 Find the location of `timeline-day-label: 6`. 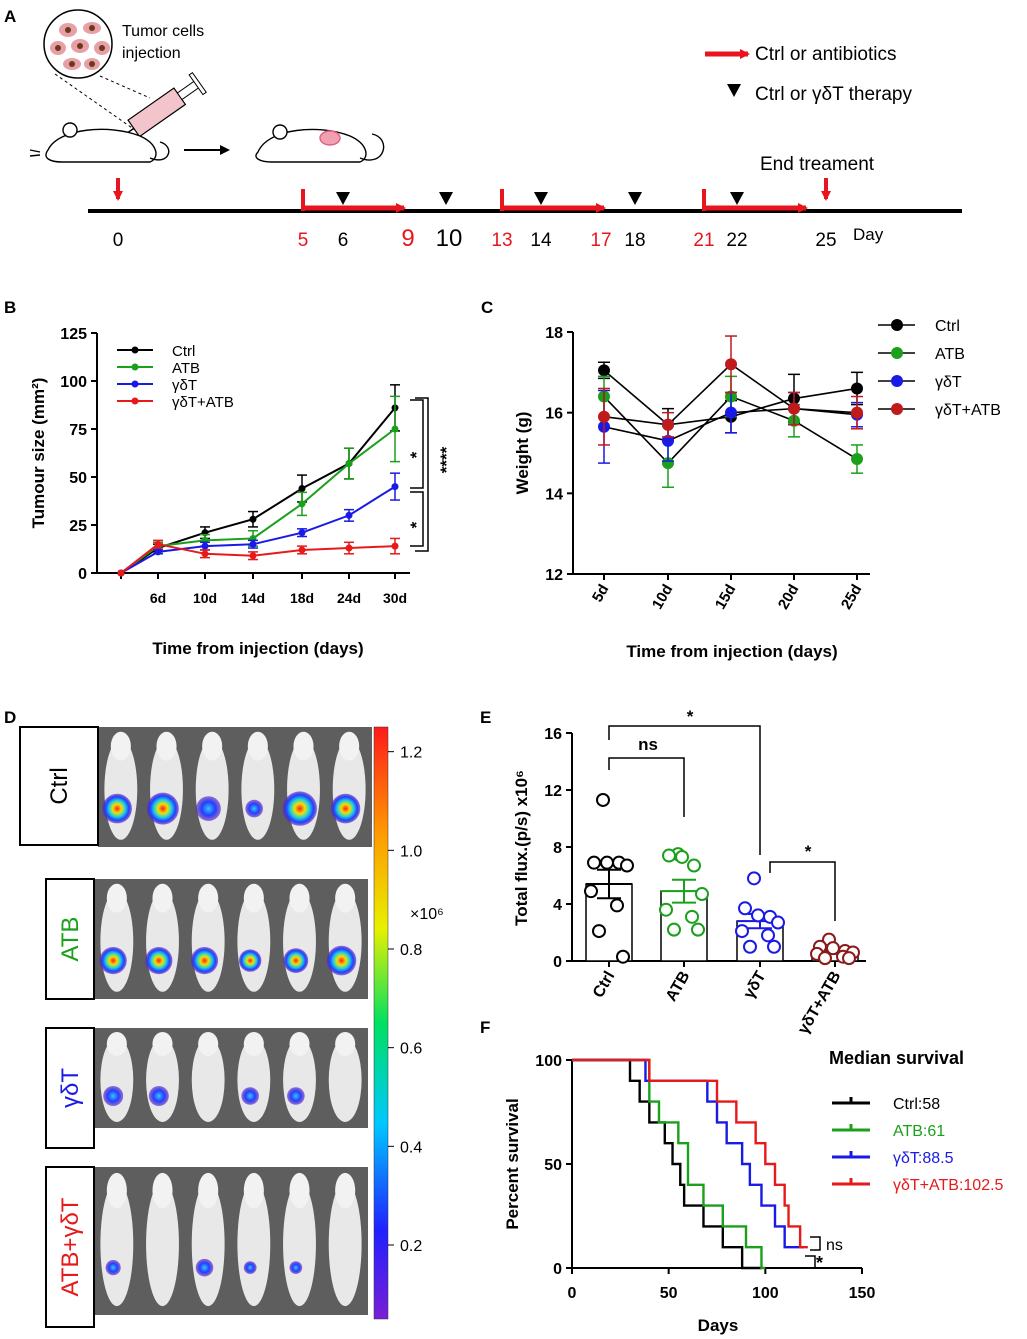

timeline-day-label: 6 is located at coordinates (343, 240).